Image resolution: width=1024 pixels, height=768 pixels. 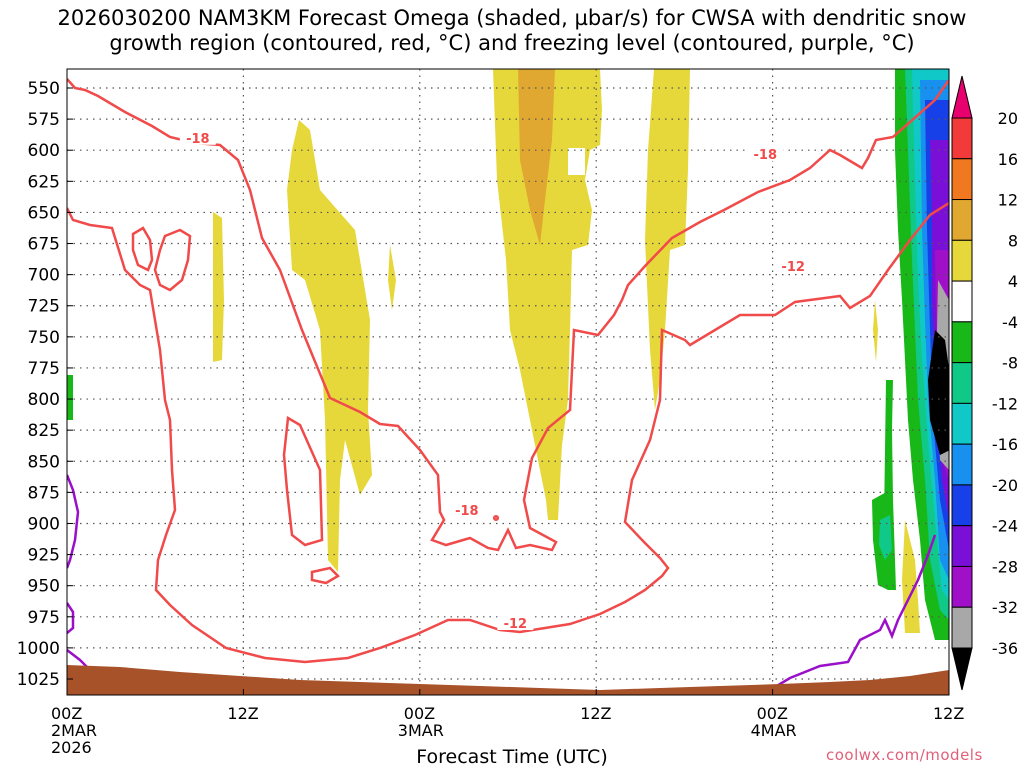 What do you see at coordinates (44, 89) in the screenshot?
I see `y-tick-label: 550` at bounding box center [44, 89].